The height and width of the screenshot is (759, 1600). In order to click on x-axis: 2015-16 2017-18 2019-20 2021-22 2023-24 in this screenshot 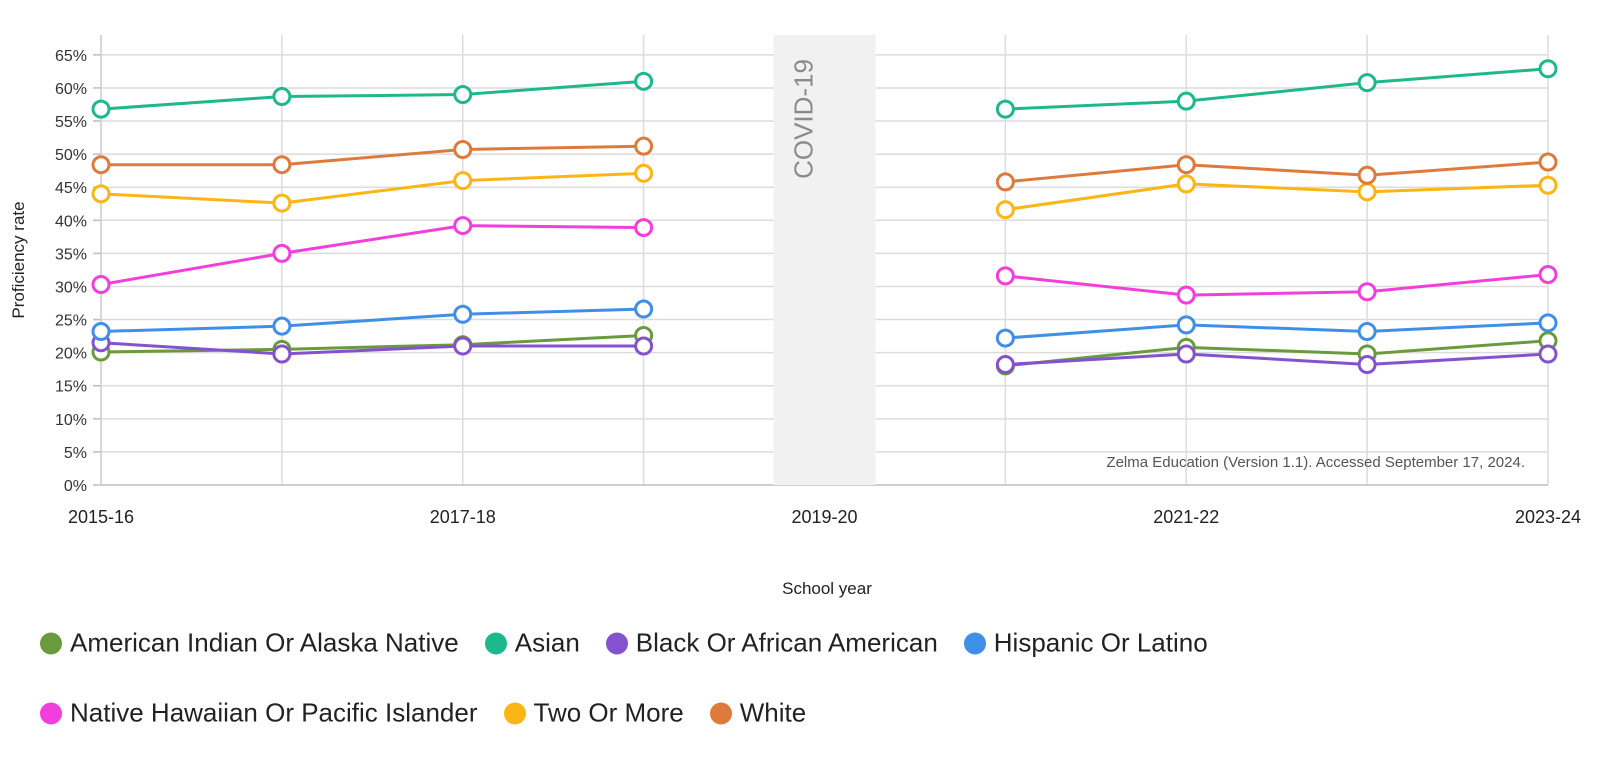, I will do `click(824, 517)`.